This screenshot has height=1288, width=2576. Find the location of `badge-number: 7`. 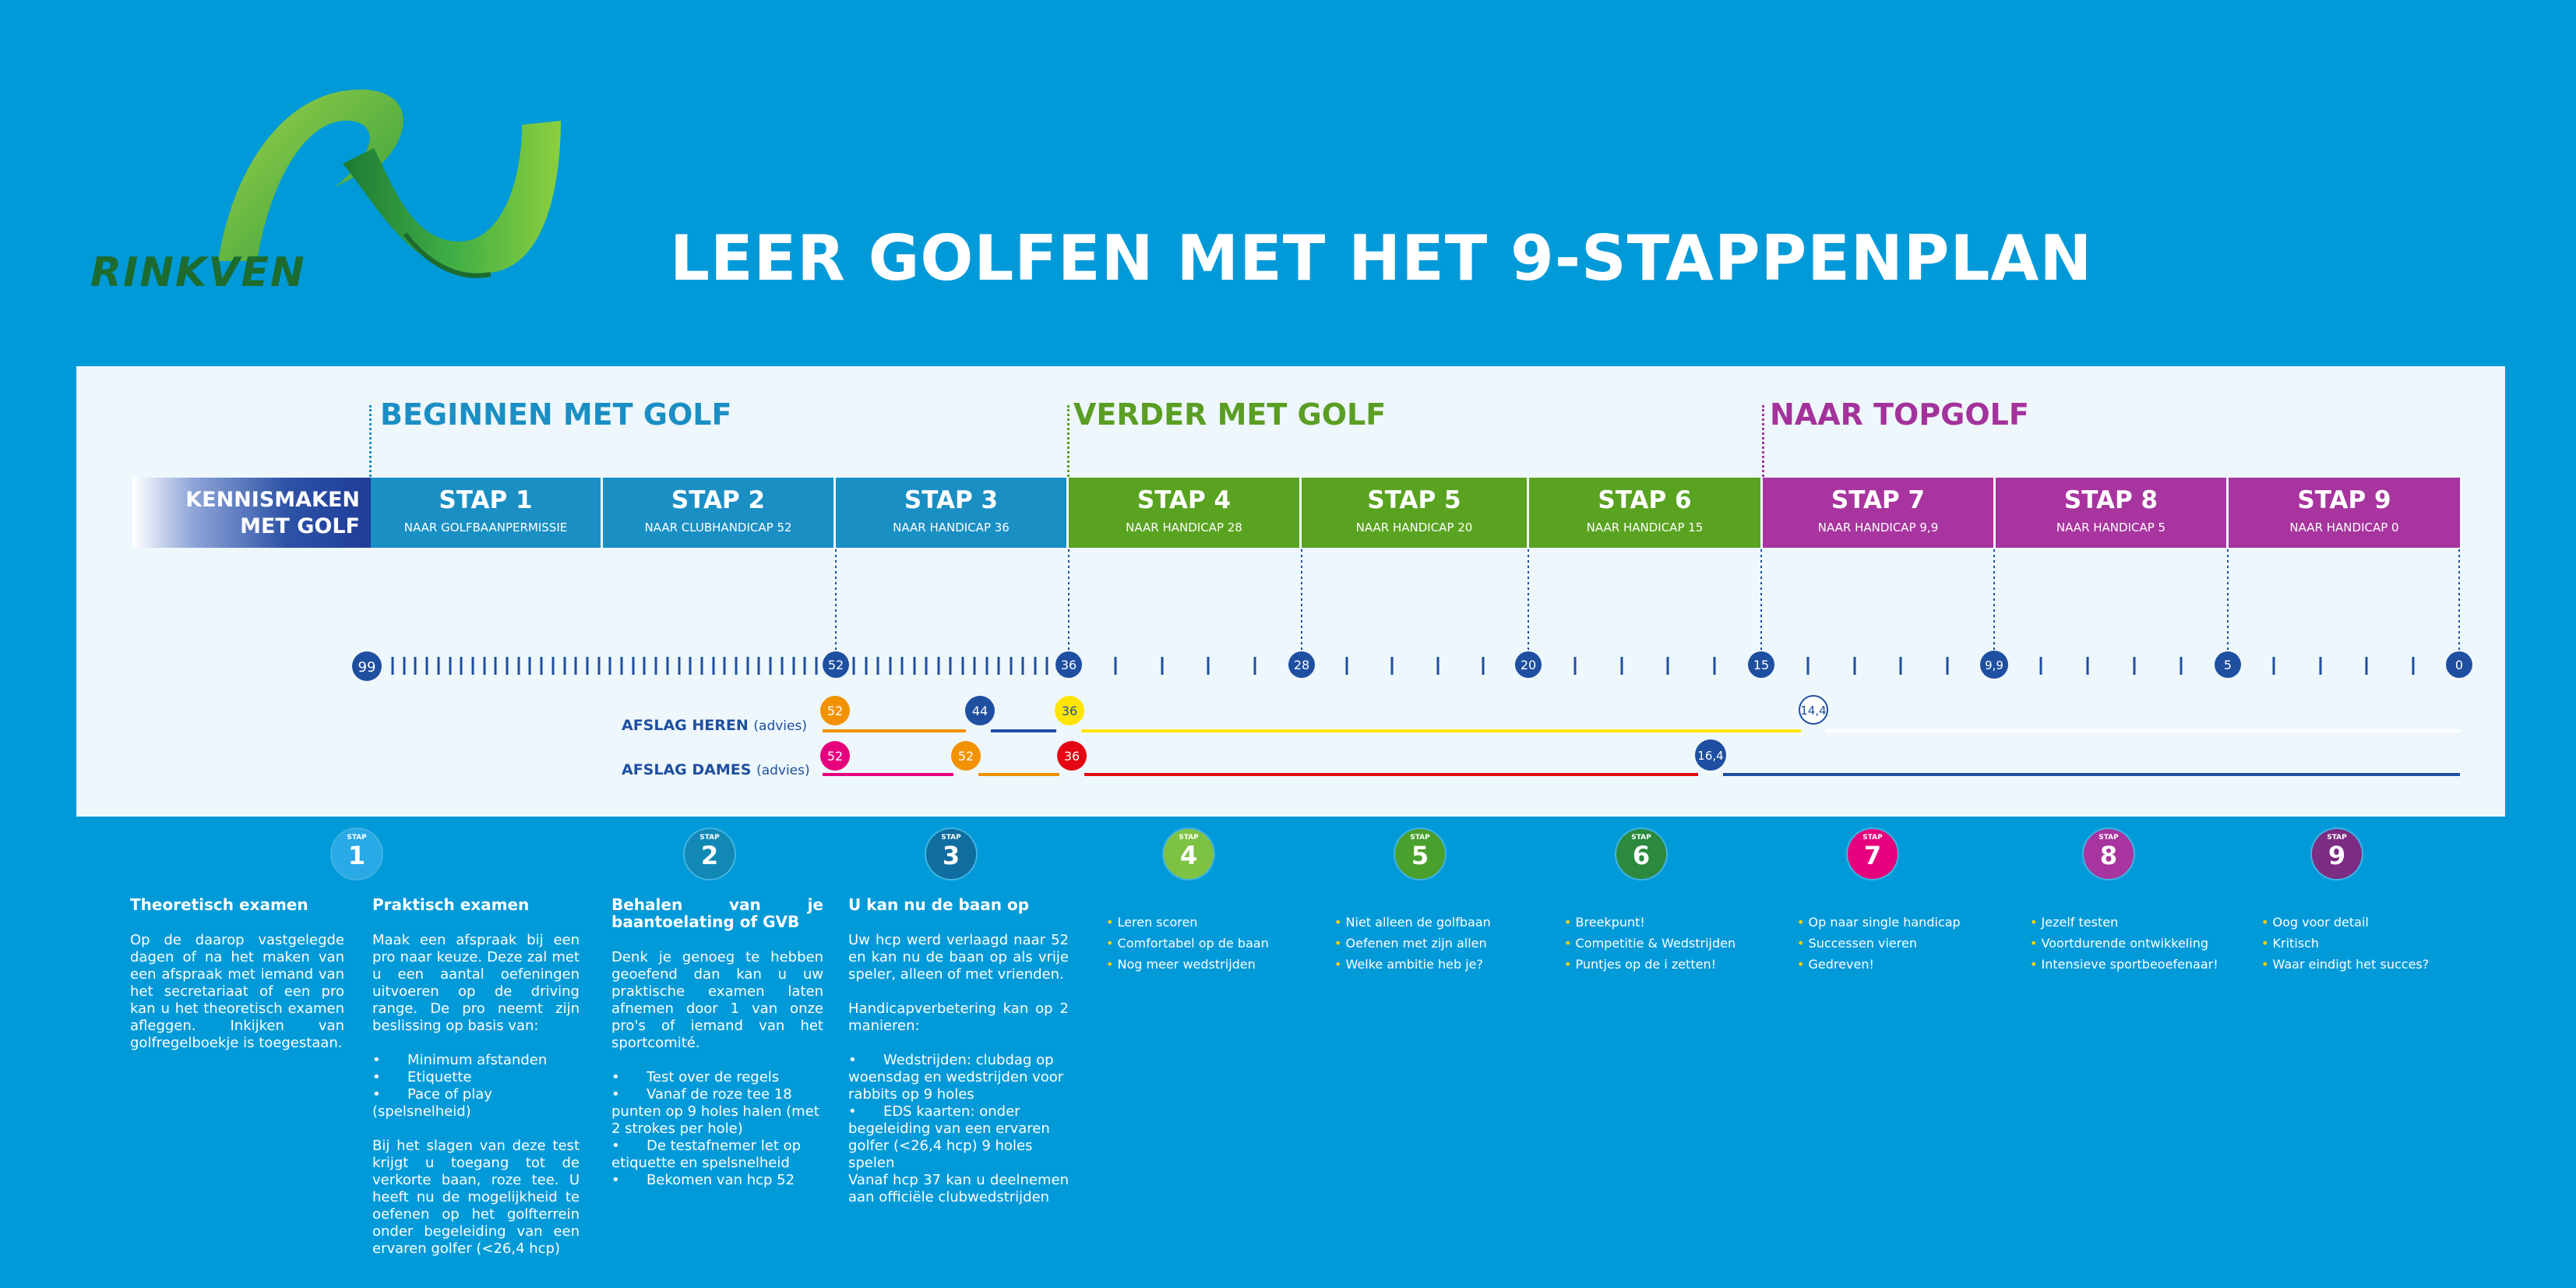

badge-number: 7 is located at coordinates (1873, 855).